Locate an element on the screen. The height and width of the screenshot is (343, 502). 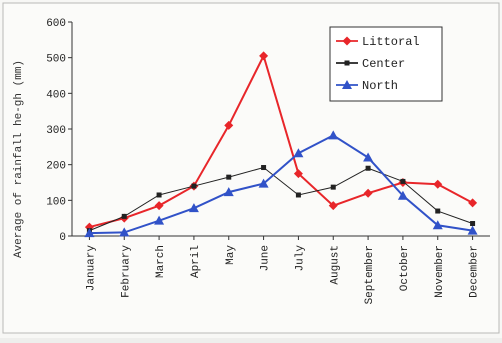
x-tick-label: December is located at coordinates (475, 271).